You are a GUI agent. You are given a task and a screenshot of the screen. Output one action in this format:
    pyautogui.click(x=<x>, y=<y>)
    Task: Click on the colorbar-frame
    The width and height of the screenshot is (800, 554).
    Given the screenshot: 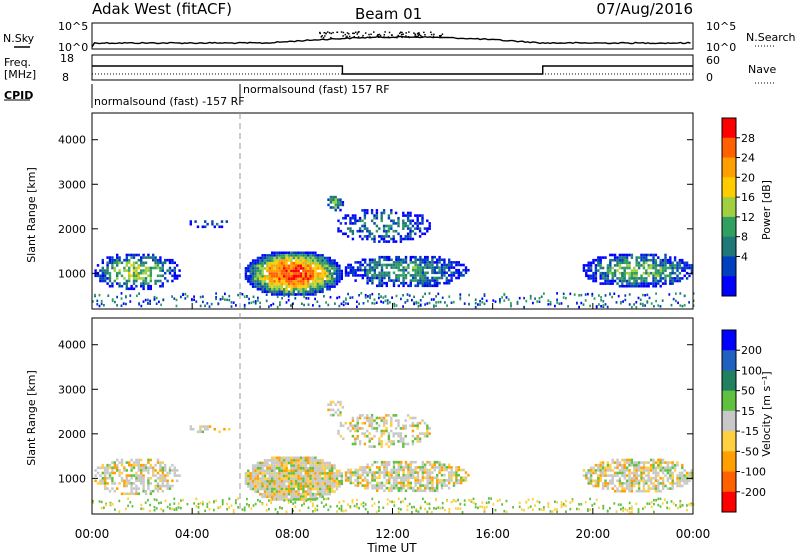 What is the action you would take?
    pyautogui.click(x=729, y=207)
    